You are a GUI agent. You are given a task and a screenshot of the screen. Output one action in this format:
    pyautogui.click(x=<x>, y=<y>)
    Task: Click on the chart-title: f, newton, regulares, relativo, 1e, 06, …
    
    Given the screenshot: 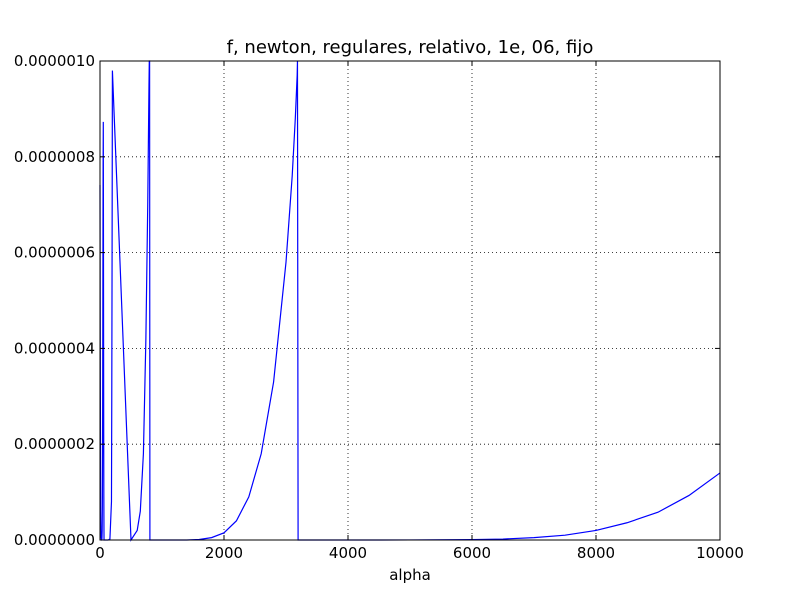 What is the action you would take?
    pyautogui.click(x=410, y=47)
    